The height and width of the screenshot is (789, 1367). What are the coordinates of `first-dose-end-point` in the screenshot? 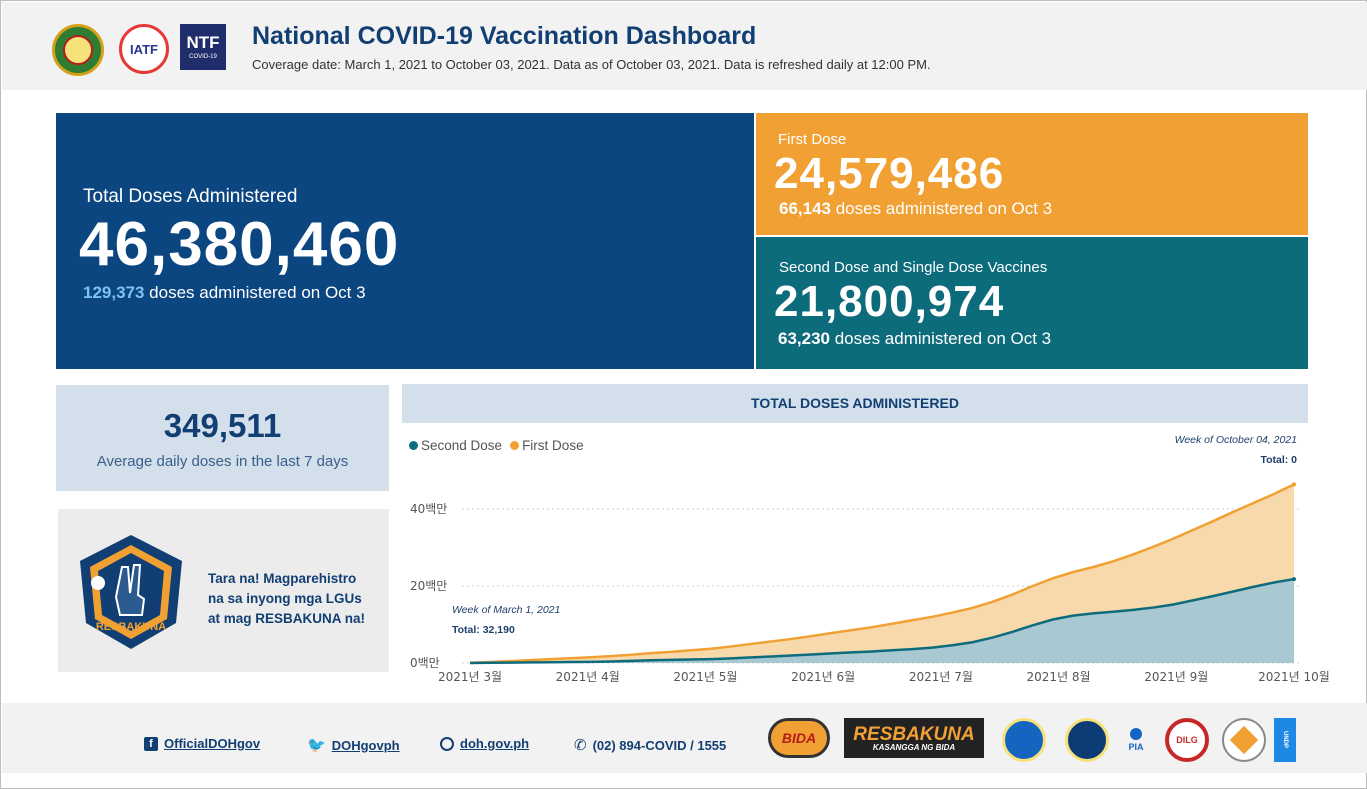 It's located at (1294, 484).